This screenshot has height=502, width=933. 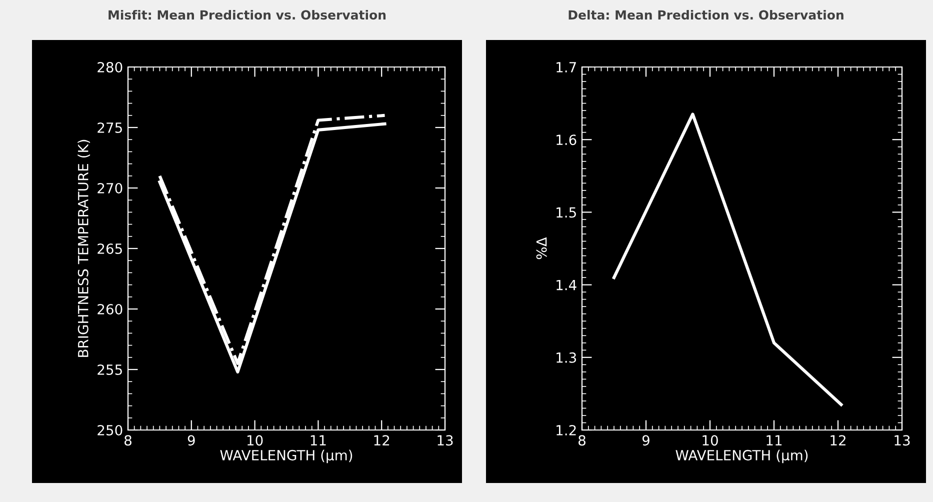 What do you see at coordinates (84, 248) in the screenshot?
I see `y-axis-title: BRIGHTNESS TEMPERATURE (K)` at bounding box center [84, 248].